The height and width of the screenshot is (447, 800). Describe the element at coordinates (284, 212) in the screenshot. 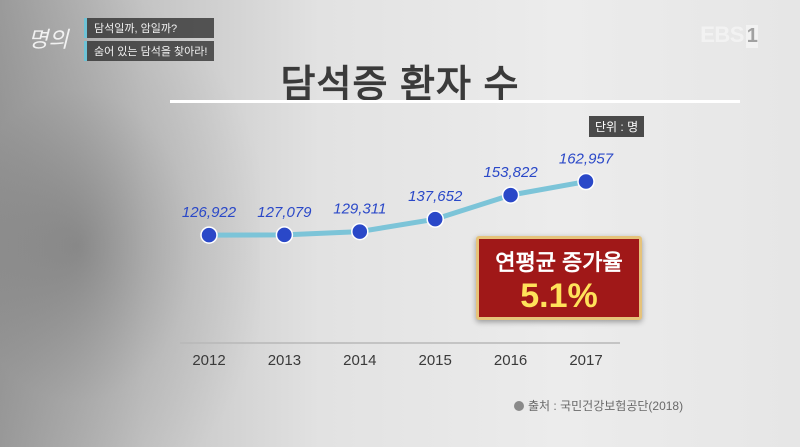

I see `data-label: 127,079` at that location.